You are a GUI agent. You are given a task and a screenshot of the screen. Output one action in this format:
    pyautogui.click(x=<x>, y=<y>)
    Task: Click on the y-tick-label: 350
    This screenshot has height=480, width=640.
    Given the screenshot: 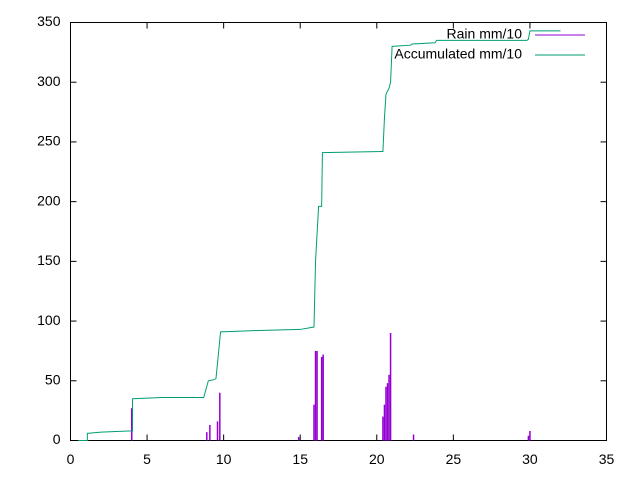 What is the action you would take?
    pyautogui.click(x=49, y=21)
    